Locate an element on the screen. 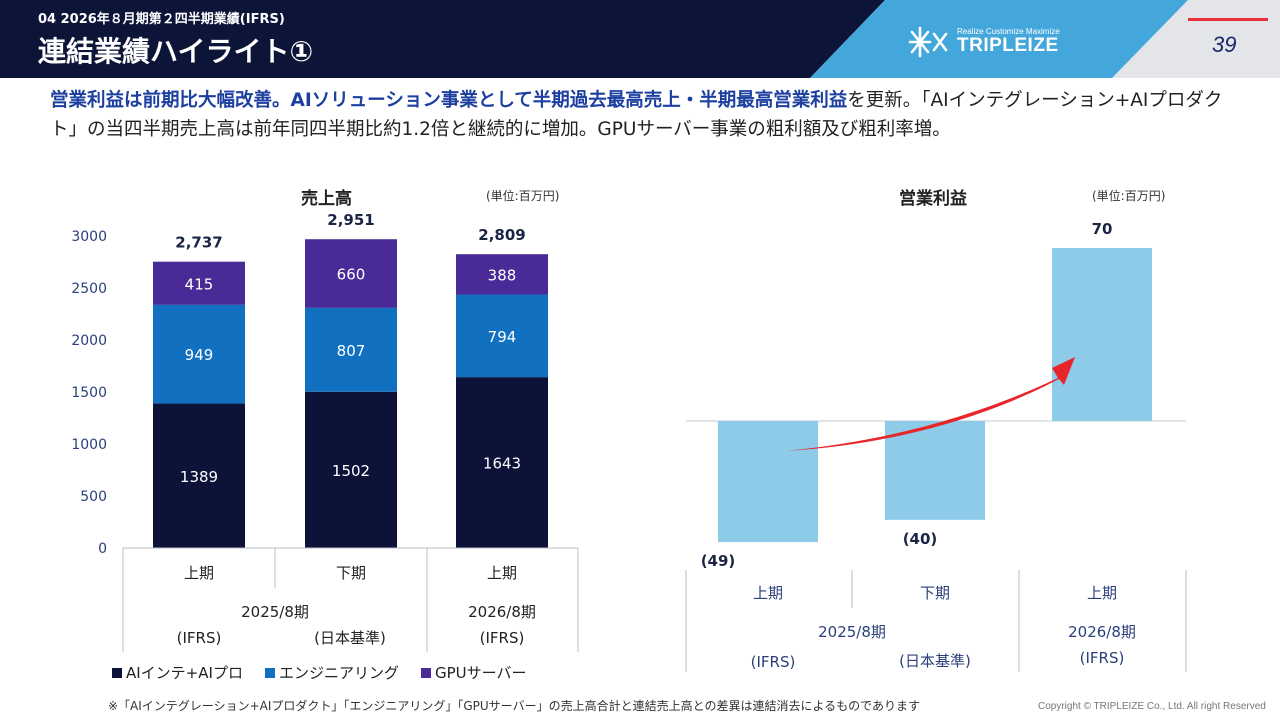 This screenshot has height=720, width=1280. page-number-accent is located at coordinates (1228, 19).